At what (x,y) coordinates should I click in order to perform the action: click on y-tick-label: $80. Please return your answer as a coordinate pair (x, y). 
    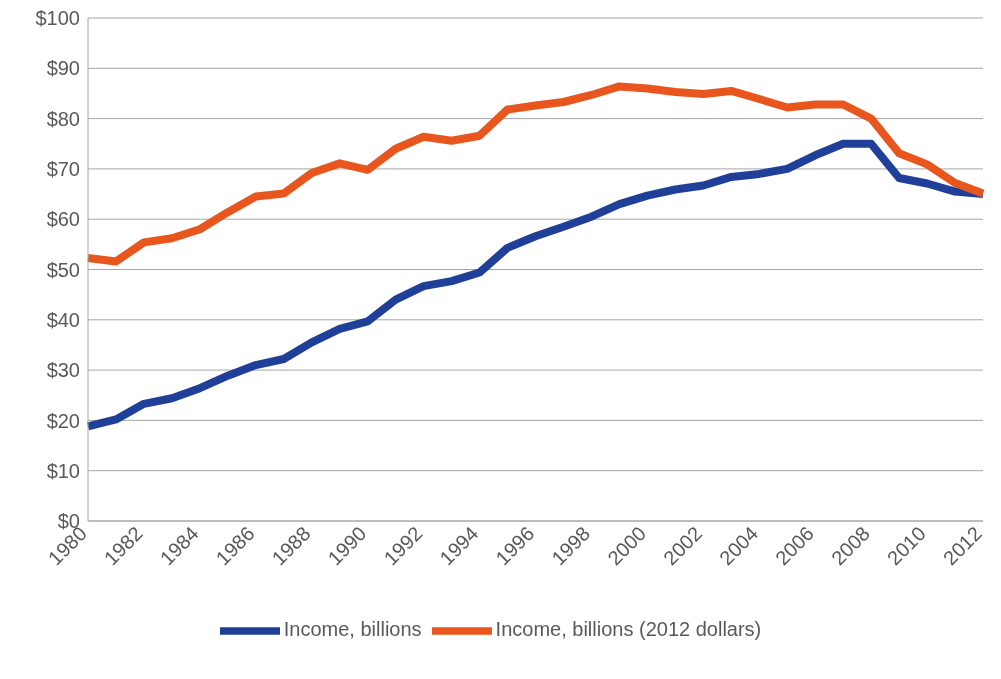
    Looking at the image, I should click on (63, 118).